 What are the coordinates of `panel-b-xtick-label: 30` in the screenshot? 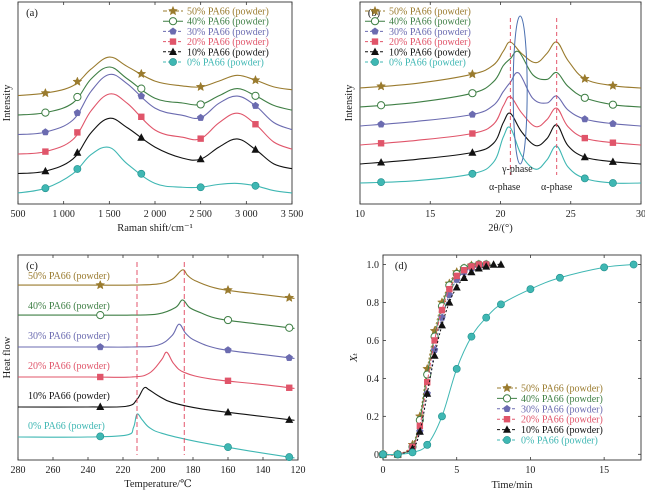 It's located at (640, 214).